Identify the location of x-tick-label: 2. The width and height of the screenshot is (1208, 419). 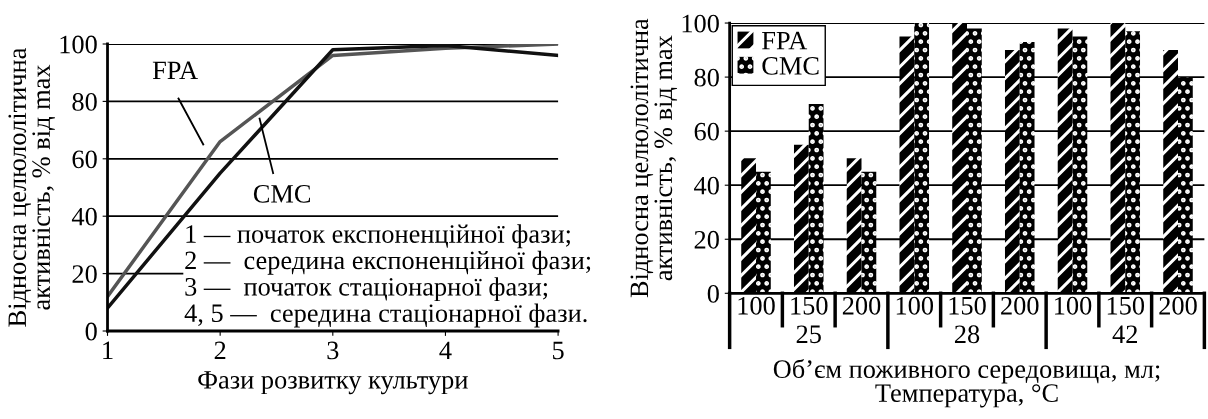
(220, 350).